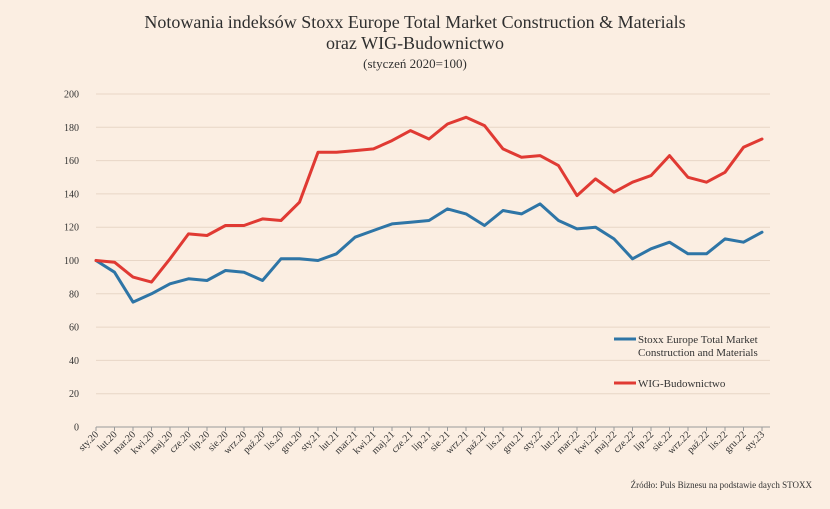 This screenshot has height=509, width=830. Describe the element at coordinates (74, 328) in the screenshot. I see `y-tick-label: 60` at that location.